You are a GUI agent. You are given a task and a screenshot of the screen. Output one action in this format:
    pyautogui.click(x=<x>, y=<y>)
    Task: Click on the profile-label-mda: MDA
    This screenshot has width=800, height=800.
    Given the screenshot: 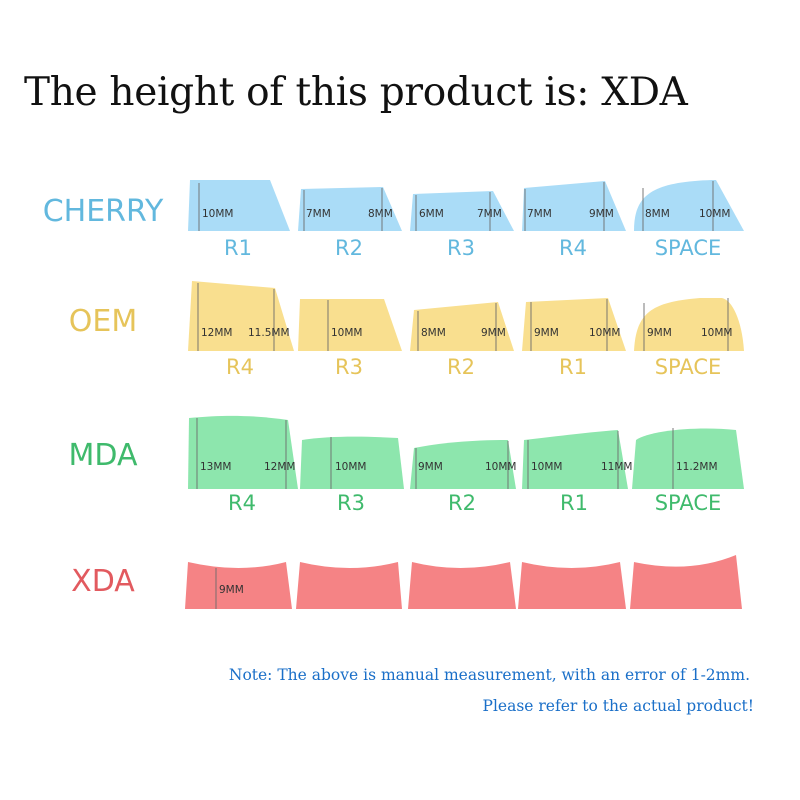 What is the action you would take?
    pyautogui.click(x=103, y=455)
    